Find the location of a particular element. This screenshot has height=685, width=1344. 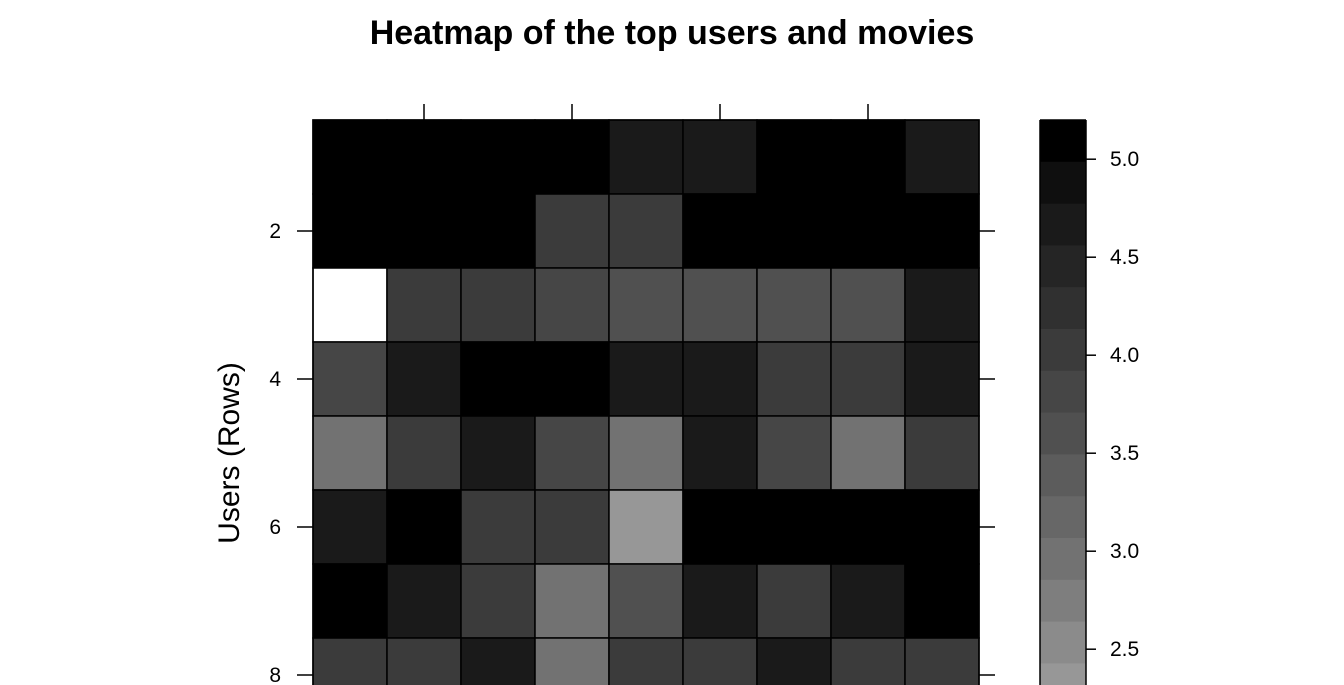

colorbar-tick-label: 4.5 is located at coordinates (1124, 257).